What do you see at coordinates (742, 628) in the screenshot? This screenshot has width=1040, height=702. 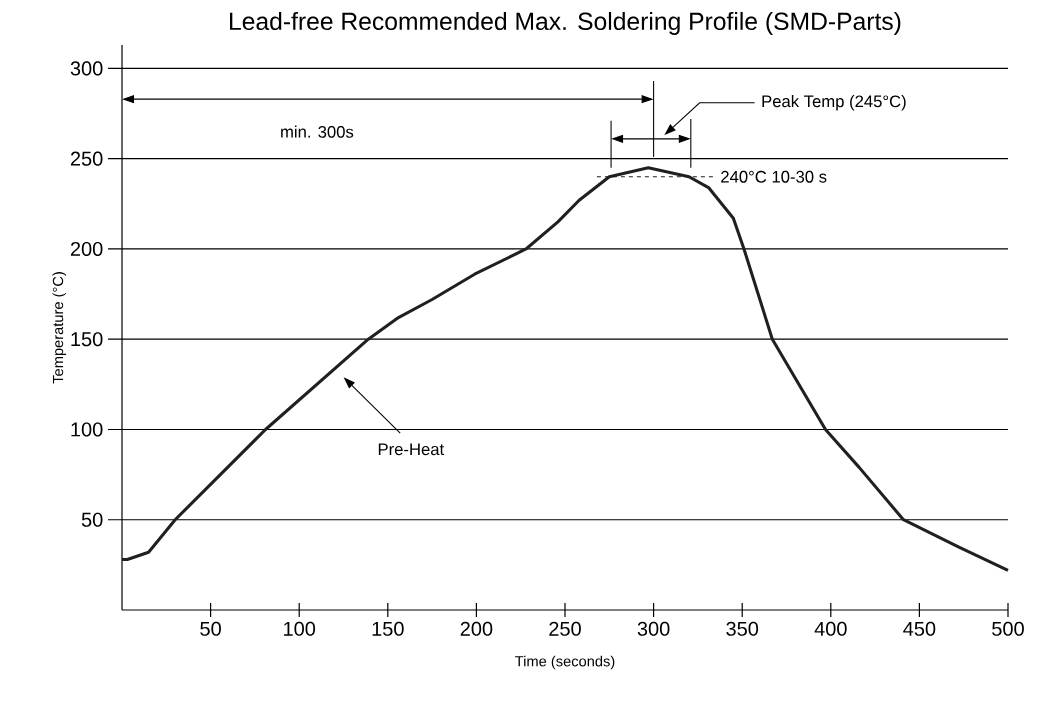 I see `x-tick-label: 350` at bounding box center [742, 628].